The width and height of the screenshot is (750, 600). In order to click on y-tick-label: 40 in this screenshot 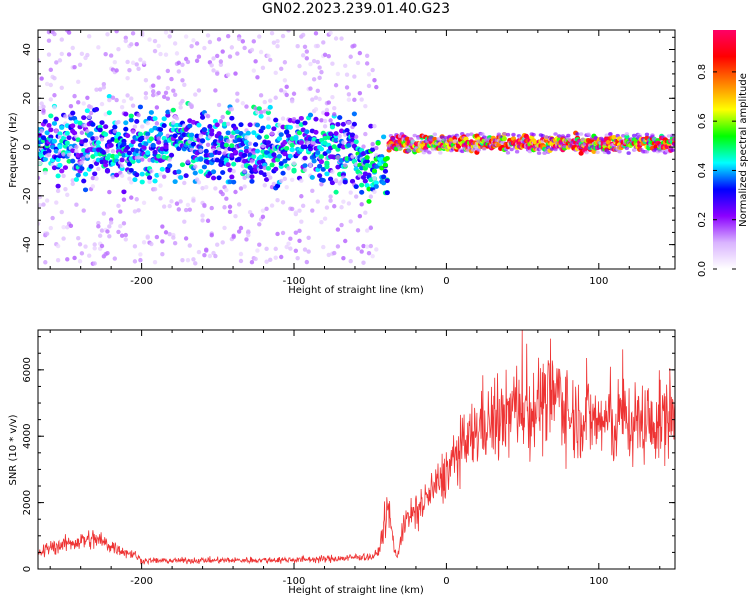, I will do `click(27, 49)`.